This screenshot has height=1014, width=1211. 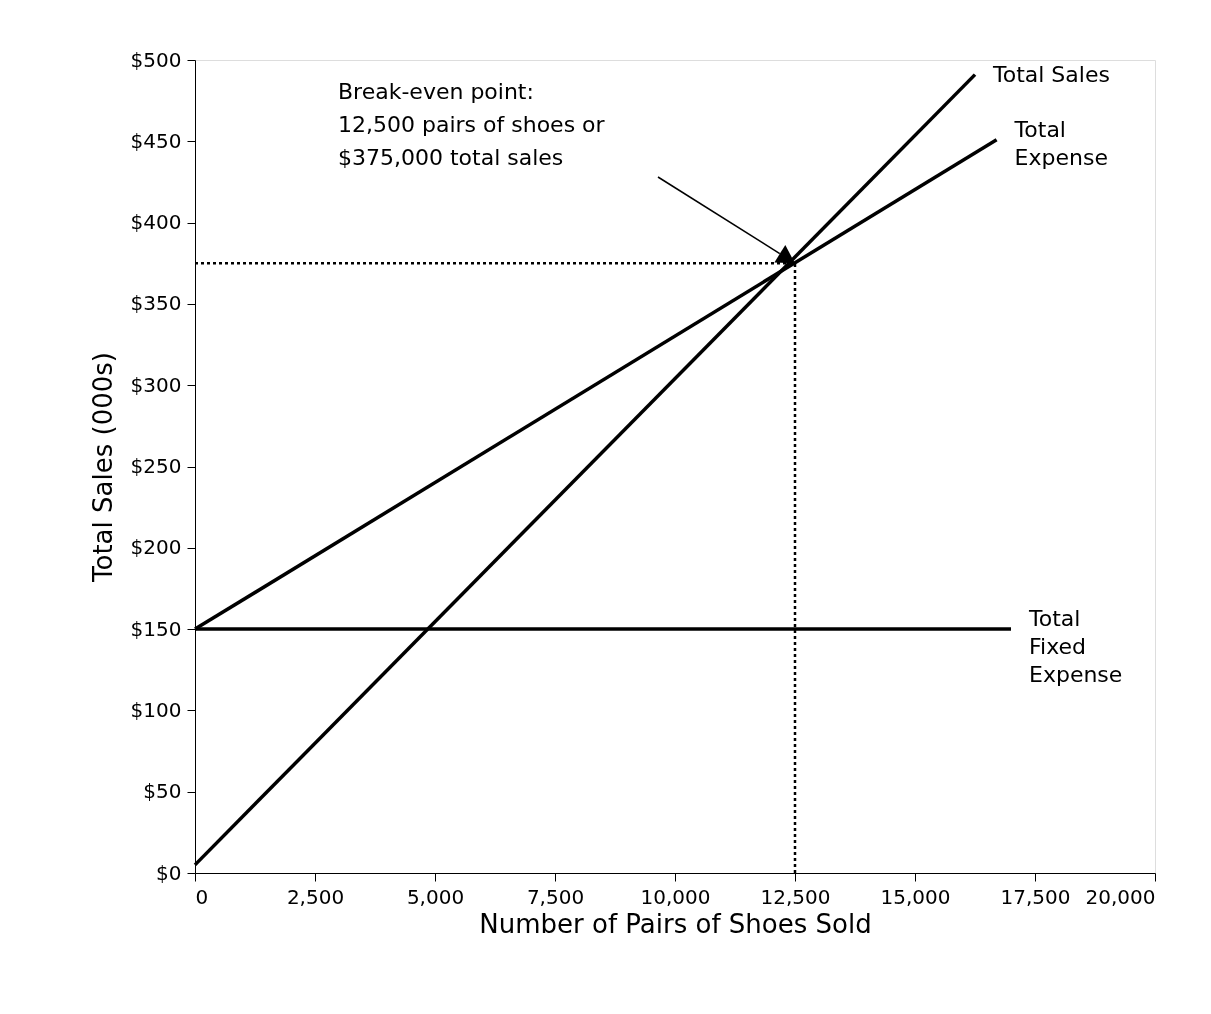 I want to click on y-tick-label: $450, so click(x=156, y=140).